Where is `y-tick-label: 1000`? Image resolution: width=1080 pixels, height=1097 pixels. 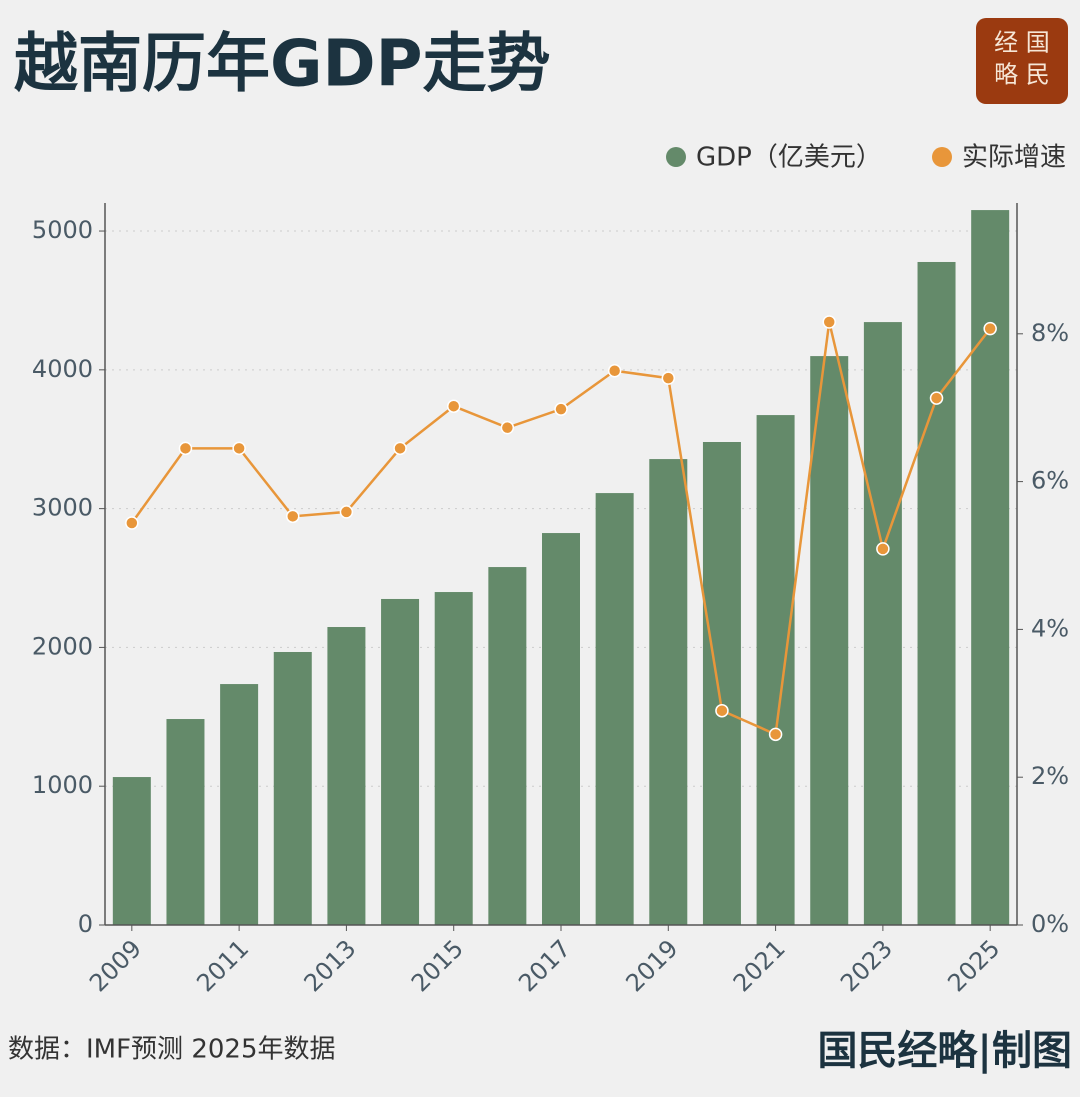 y-tick-label: 1000 is located at coordinates (62, 785).